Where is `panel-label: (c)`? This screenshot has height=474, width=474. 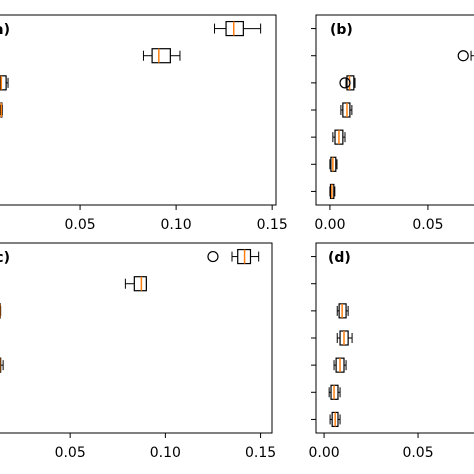
panel-label: (c) is located at coordinates (5, 258).